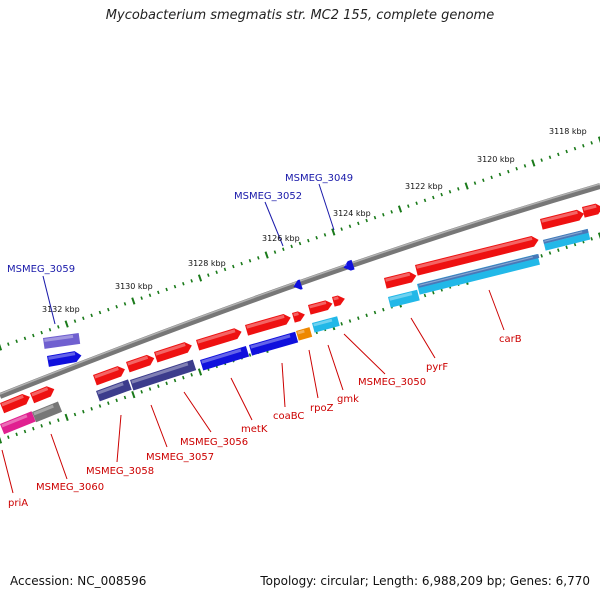  Describe the element at coordinates (141, 363) in the screenshot. I see `gene-red-d` at that location.